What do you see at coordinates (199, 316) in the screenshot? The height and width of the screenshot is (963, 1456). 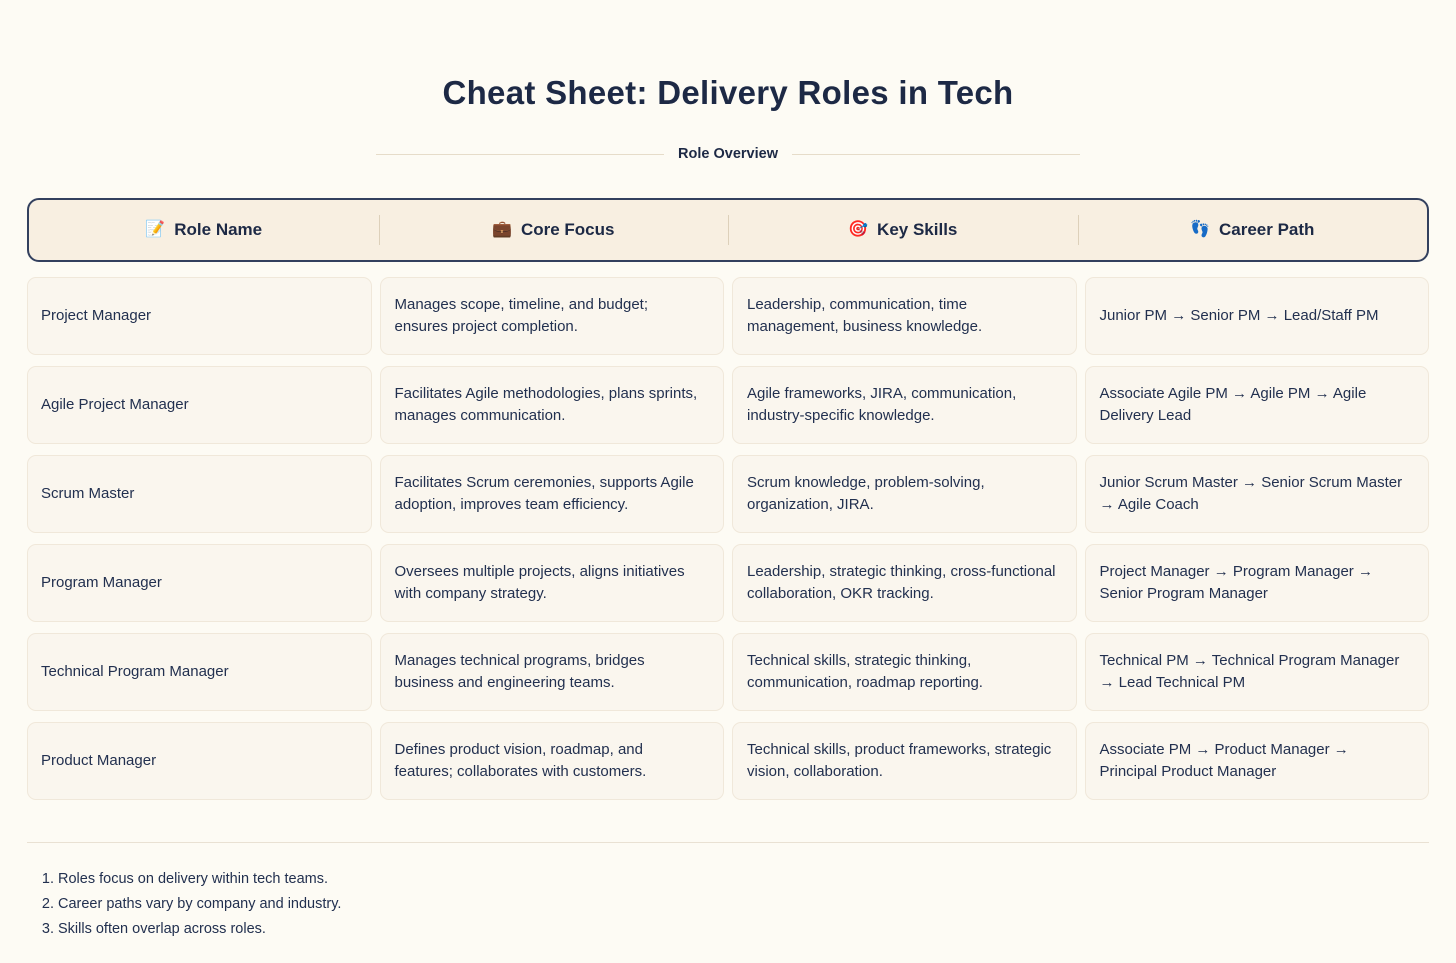 I see `role-name-cell: Project Manager` at bounding box center [199, 316].